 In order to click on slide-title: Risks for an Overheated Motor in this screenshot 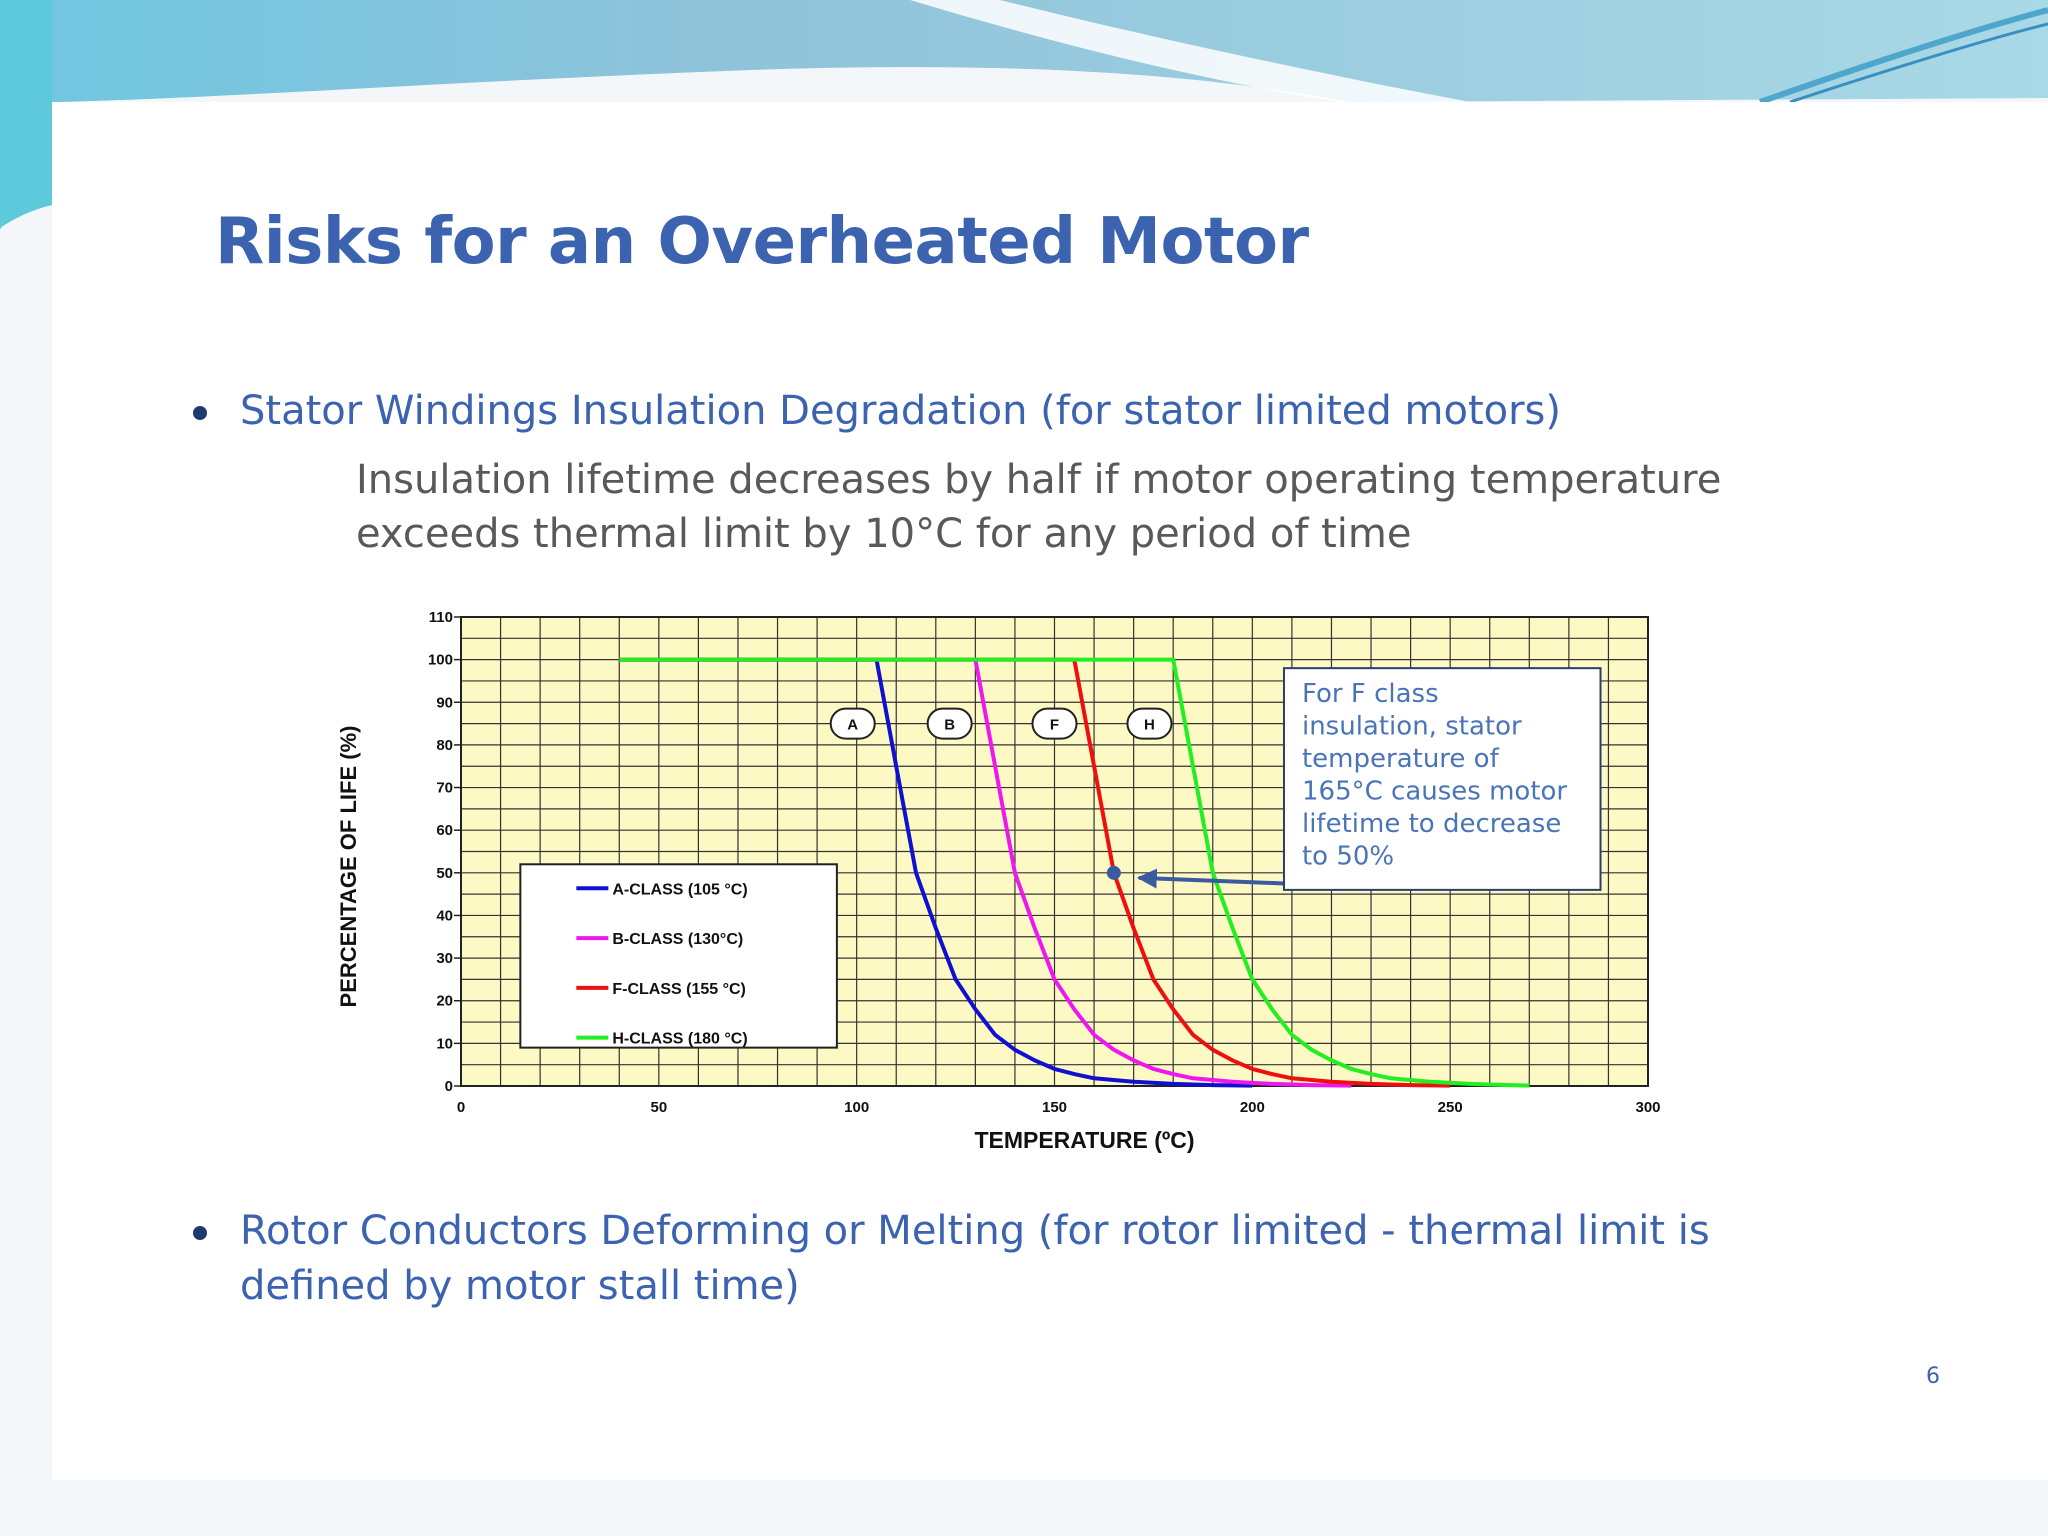, I will do `click(762, 242)`.